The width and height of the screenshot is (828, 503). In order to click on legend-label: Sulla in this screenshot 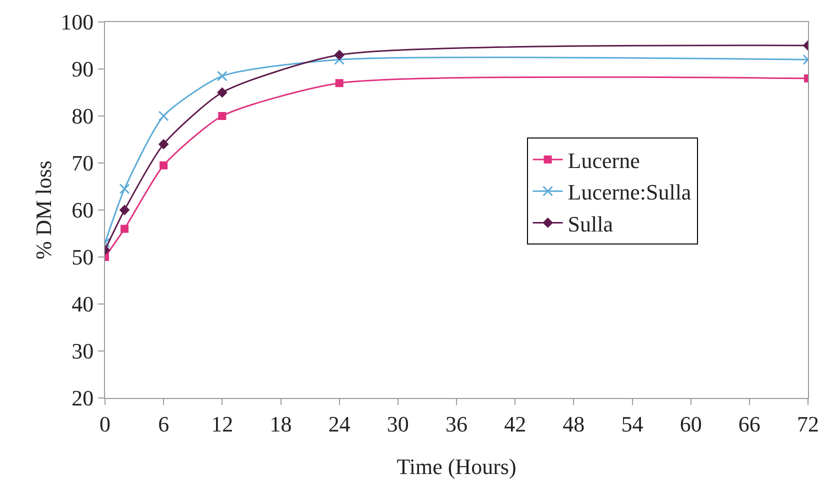, I will do `click(591, 223)`.